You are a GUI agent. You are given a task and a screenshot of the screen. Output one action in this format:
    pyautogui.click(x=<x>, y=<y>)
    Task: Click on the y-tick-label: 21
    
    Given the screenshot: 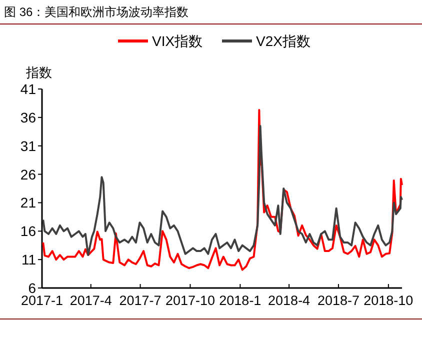 What is the action you would take?
    pyautogui.click(x=28, y=202)
    